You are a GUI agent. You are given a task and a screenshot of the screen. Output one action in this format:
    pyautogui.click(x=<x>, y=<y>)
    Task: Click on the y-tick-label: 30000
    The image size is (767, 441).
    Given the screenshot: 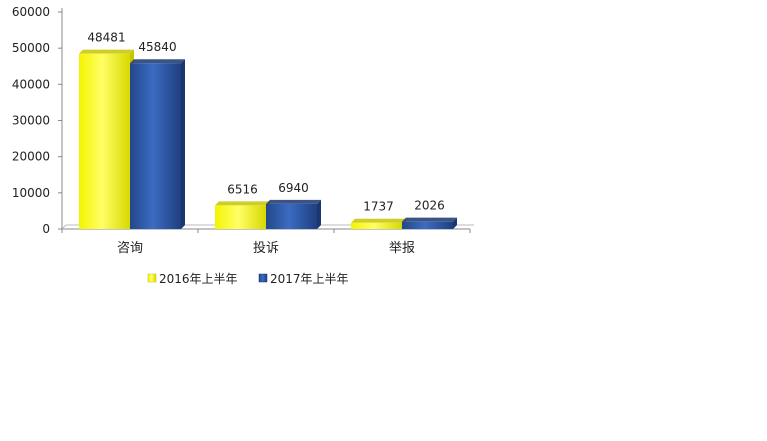 What is the action you would take?
    pyautogui.click(x=31, y=121)
    